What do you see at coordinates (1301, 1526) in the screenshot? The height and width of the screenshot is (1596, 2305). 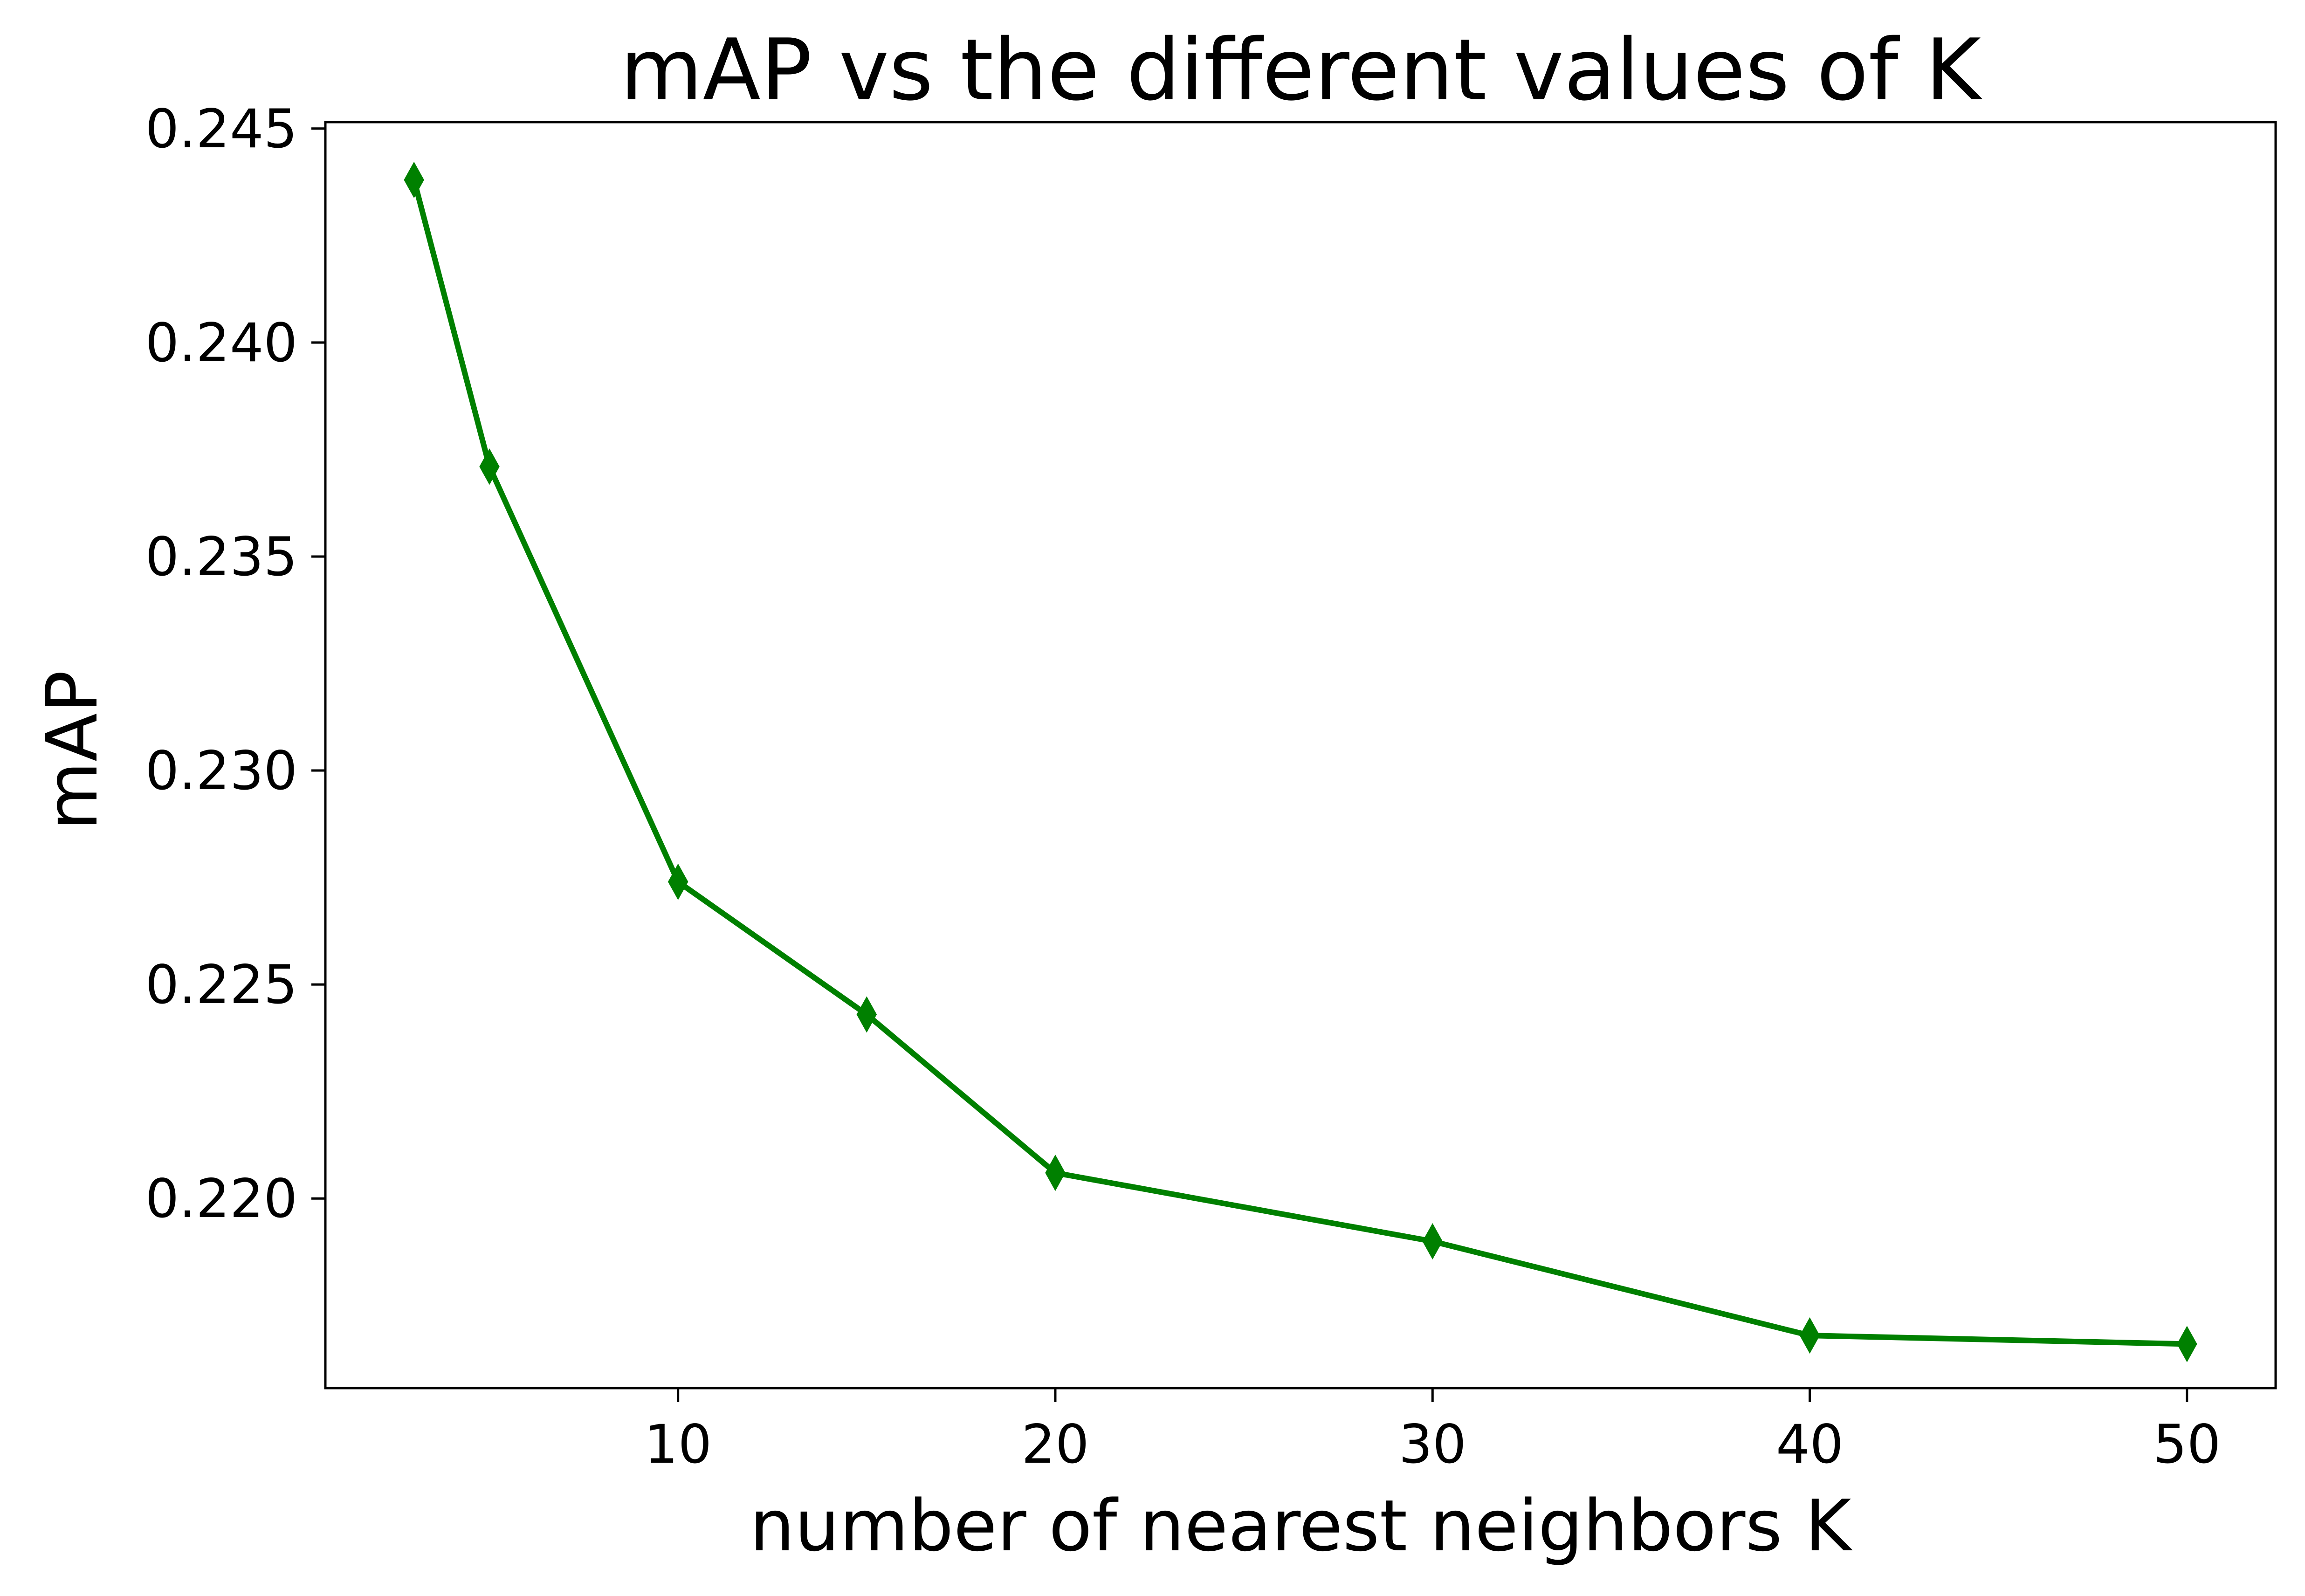 I see `x-axis-label: number of nearest neighbors K` at bounding box center [1301, 1526].